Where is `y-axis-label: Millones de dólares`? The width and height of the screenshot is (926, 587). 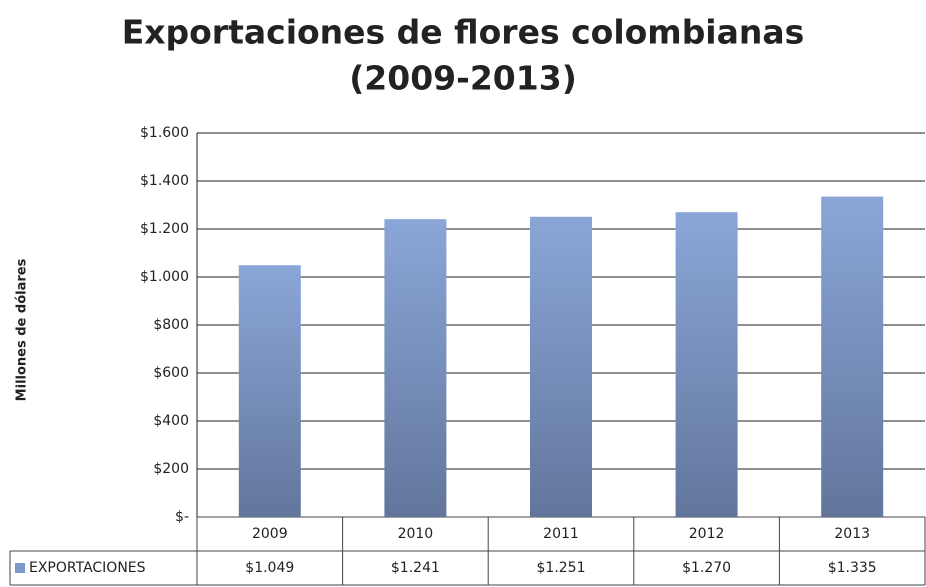 y-axis-label: Millones de dólares is located at coordinates (22, 329).